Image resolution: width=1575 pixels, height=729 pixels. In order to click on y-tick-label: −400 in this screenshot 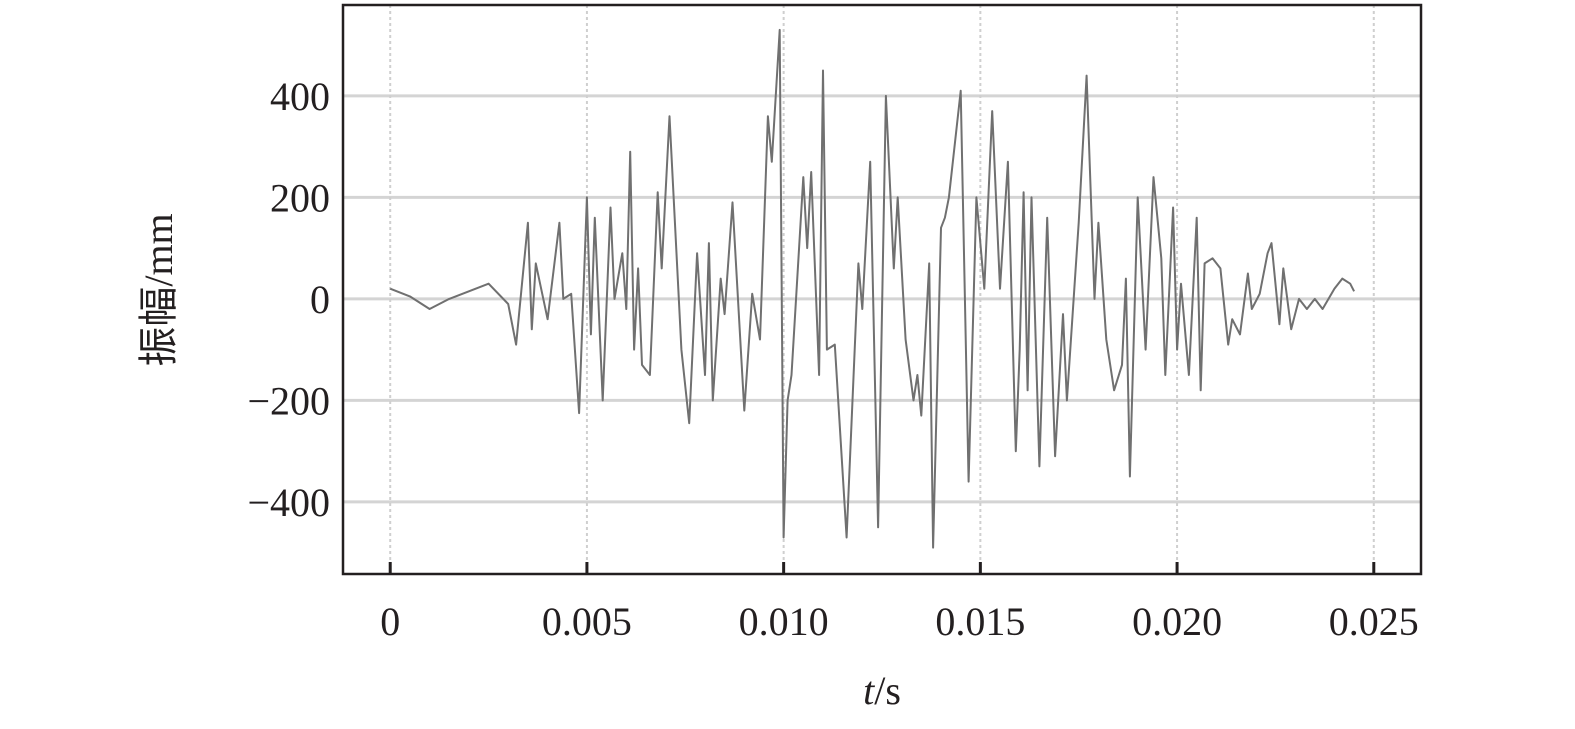, I will do `click(288, 502)`.